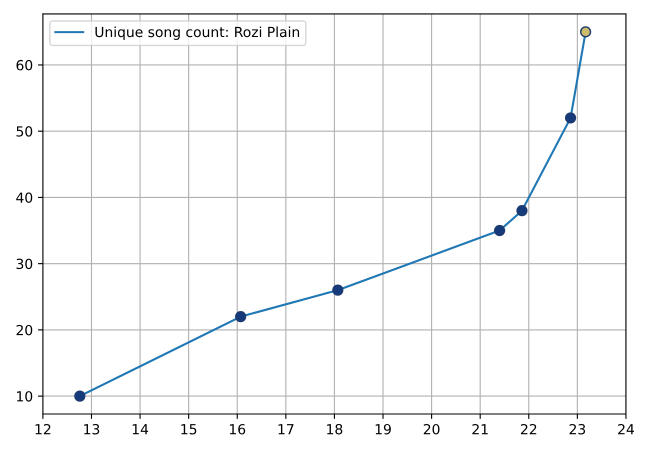 This screenshot has width=650, height=450. What do you see at coordinates (197, 33) in the screenshot?
I see `legend-label: Unique song count: Rozi Plain` at bounding box center [197, 33].